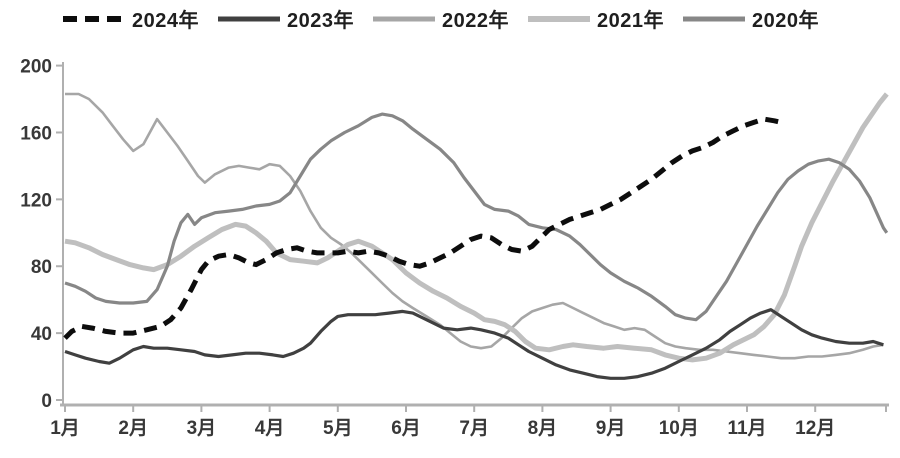 The height and width of the screenshot is (458, 900). Describe the element at coordinates (65, 428) in the screenshot. I see `x-axis-label: 1月` at that location.